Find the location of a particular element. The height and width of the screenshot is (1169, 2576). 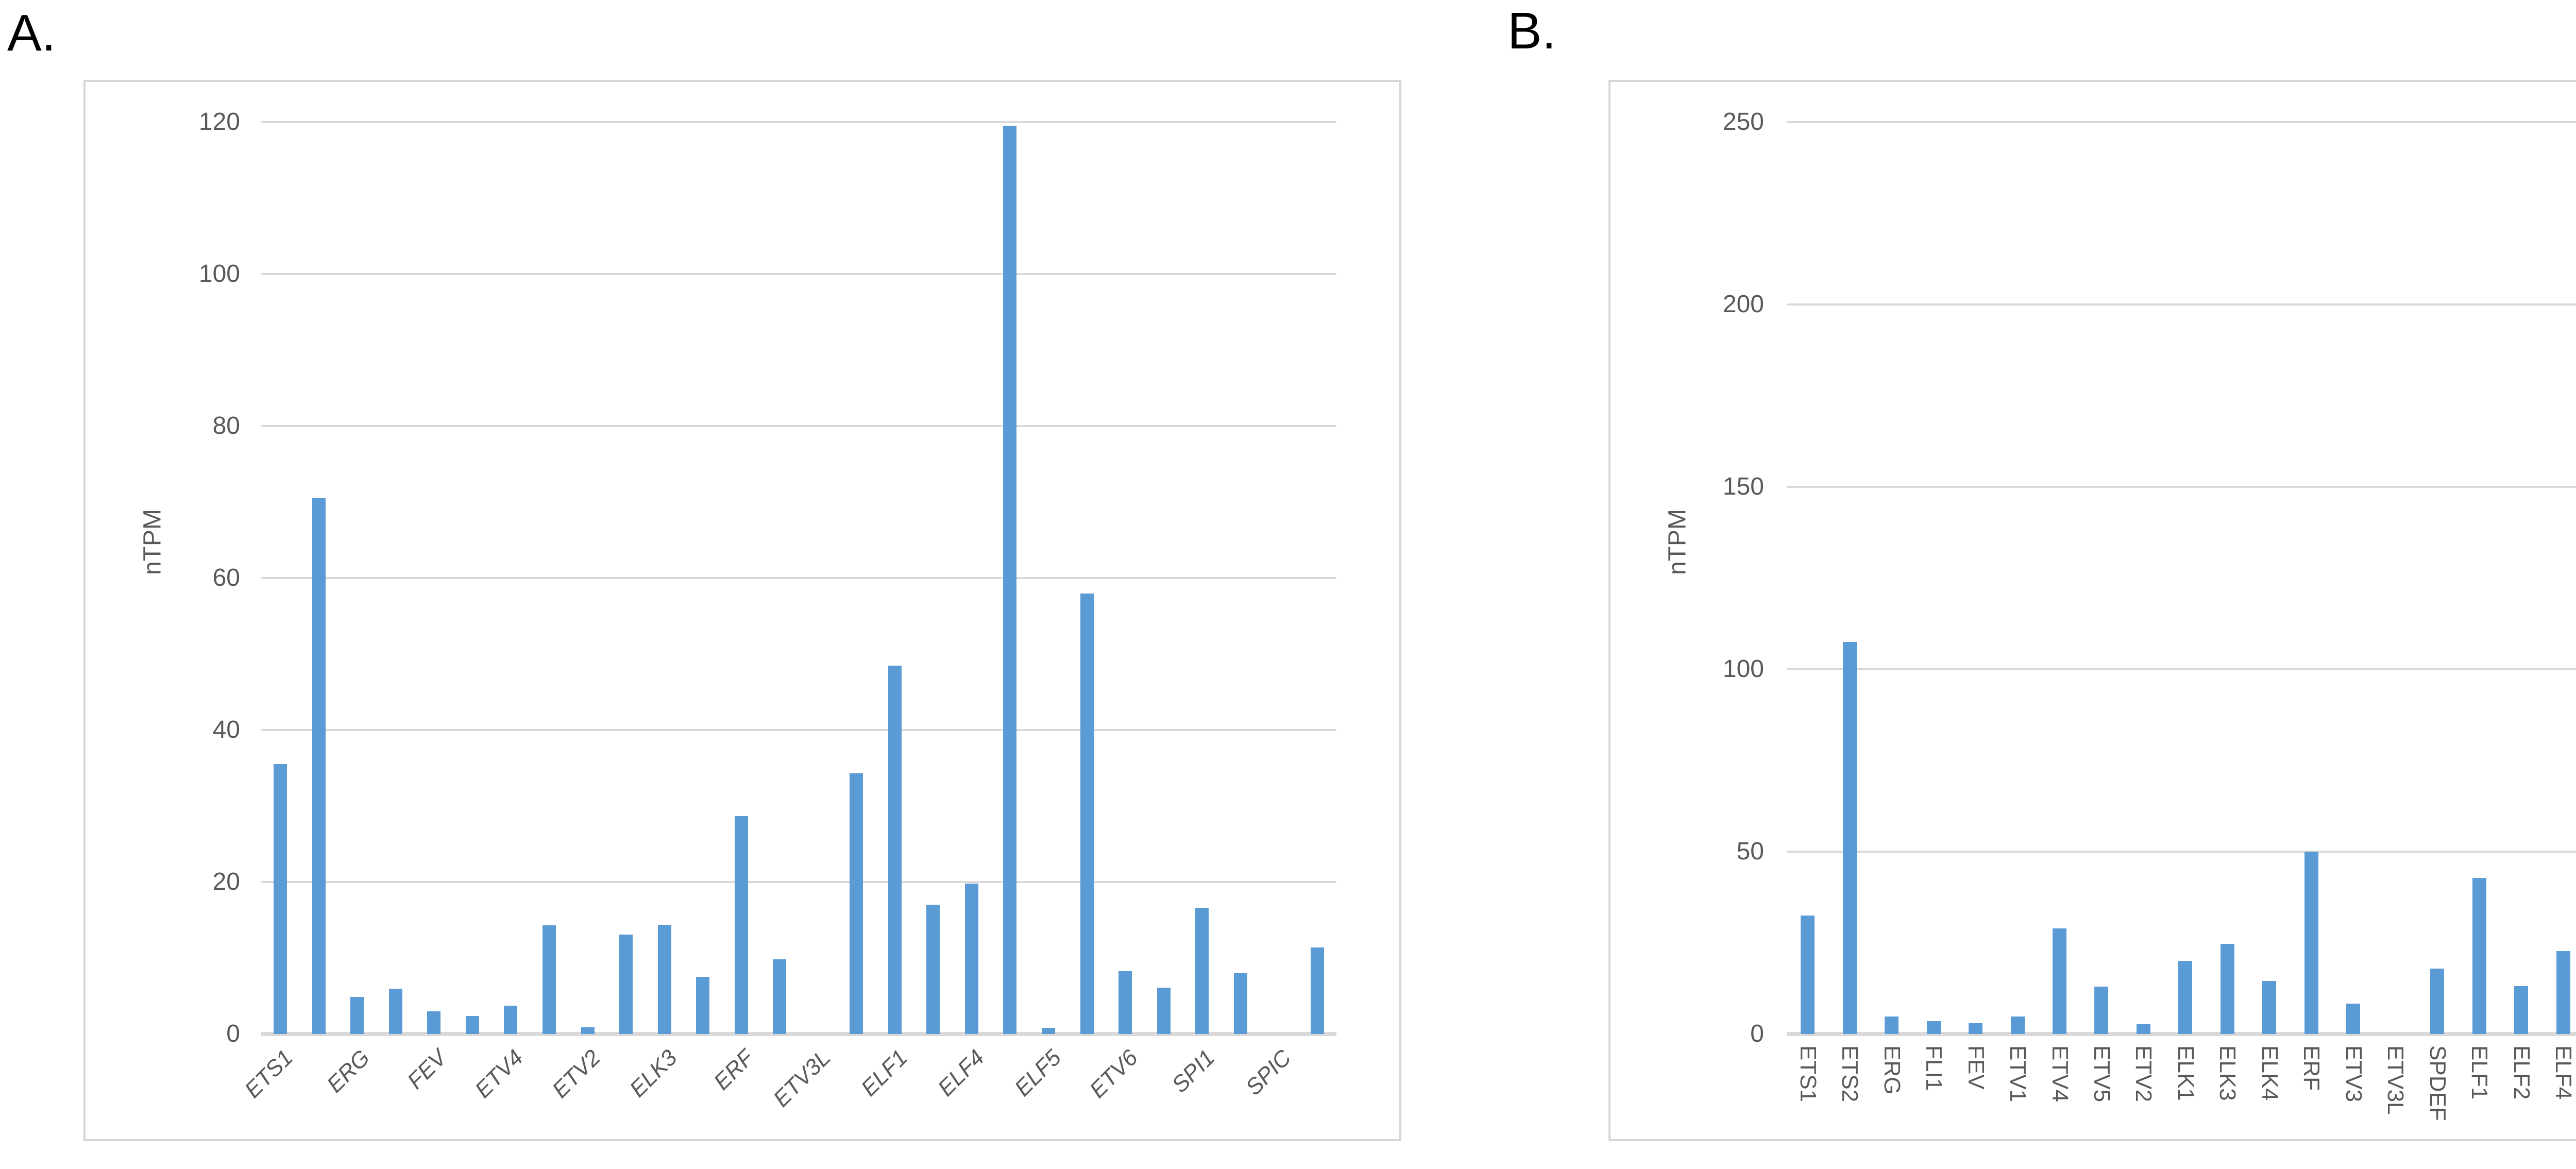

bar-EHF is located at coordinates (1087, 813).